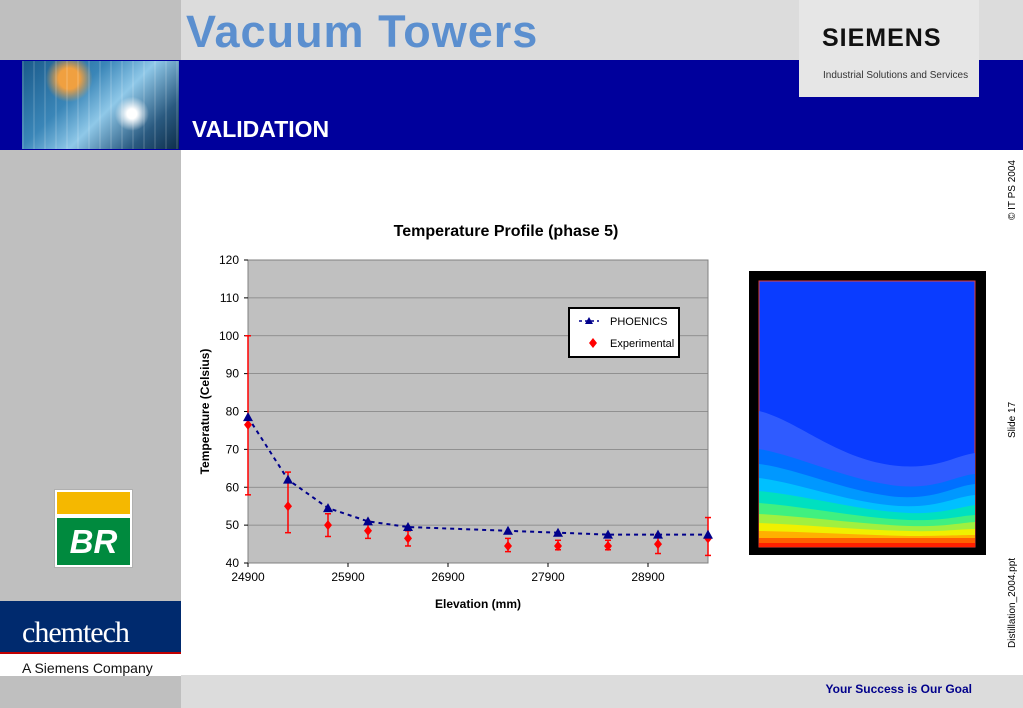 The image size is (1023, 708). I want to click on x-tick-label: 27900, so click(548, 577).